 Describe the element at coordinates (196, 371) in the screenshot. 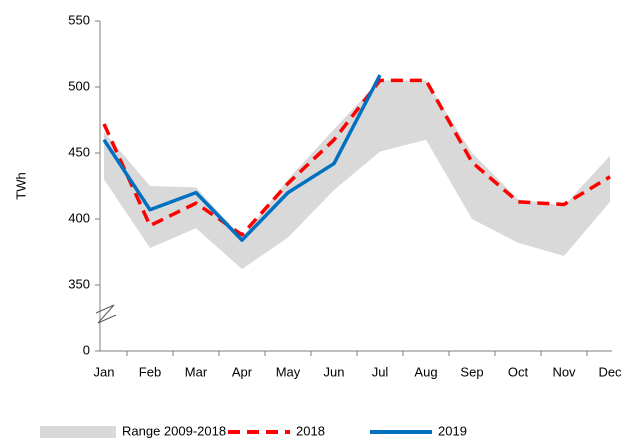

I see `x-tick-label: Mar` at that location.